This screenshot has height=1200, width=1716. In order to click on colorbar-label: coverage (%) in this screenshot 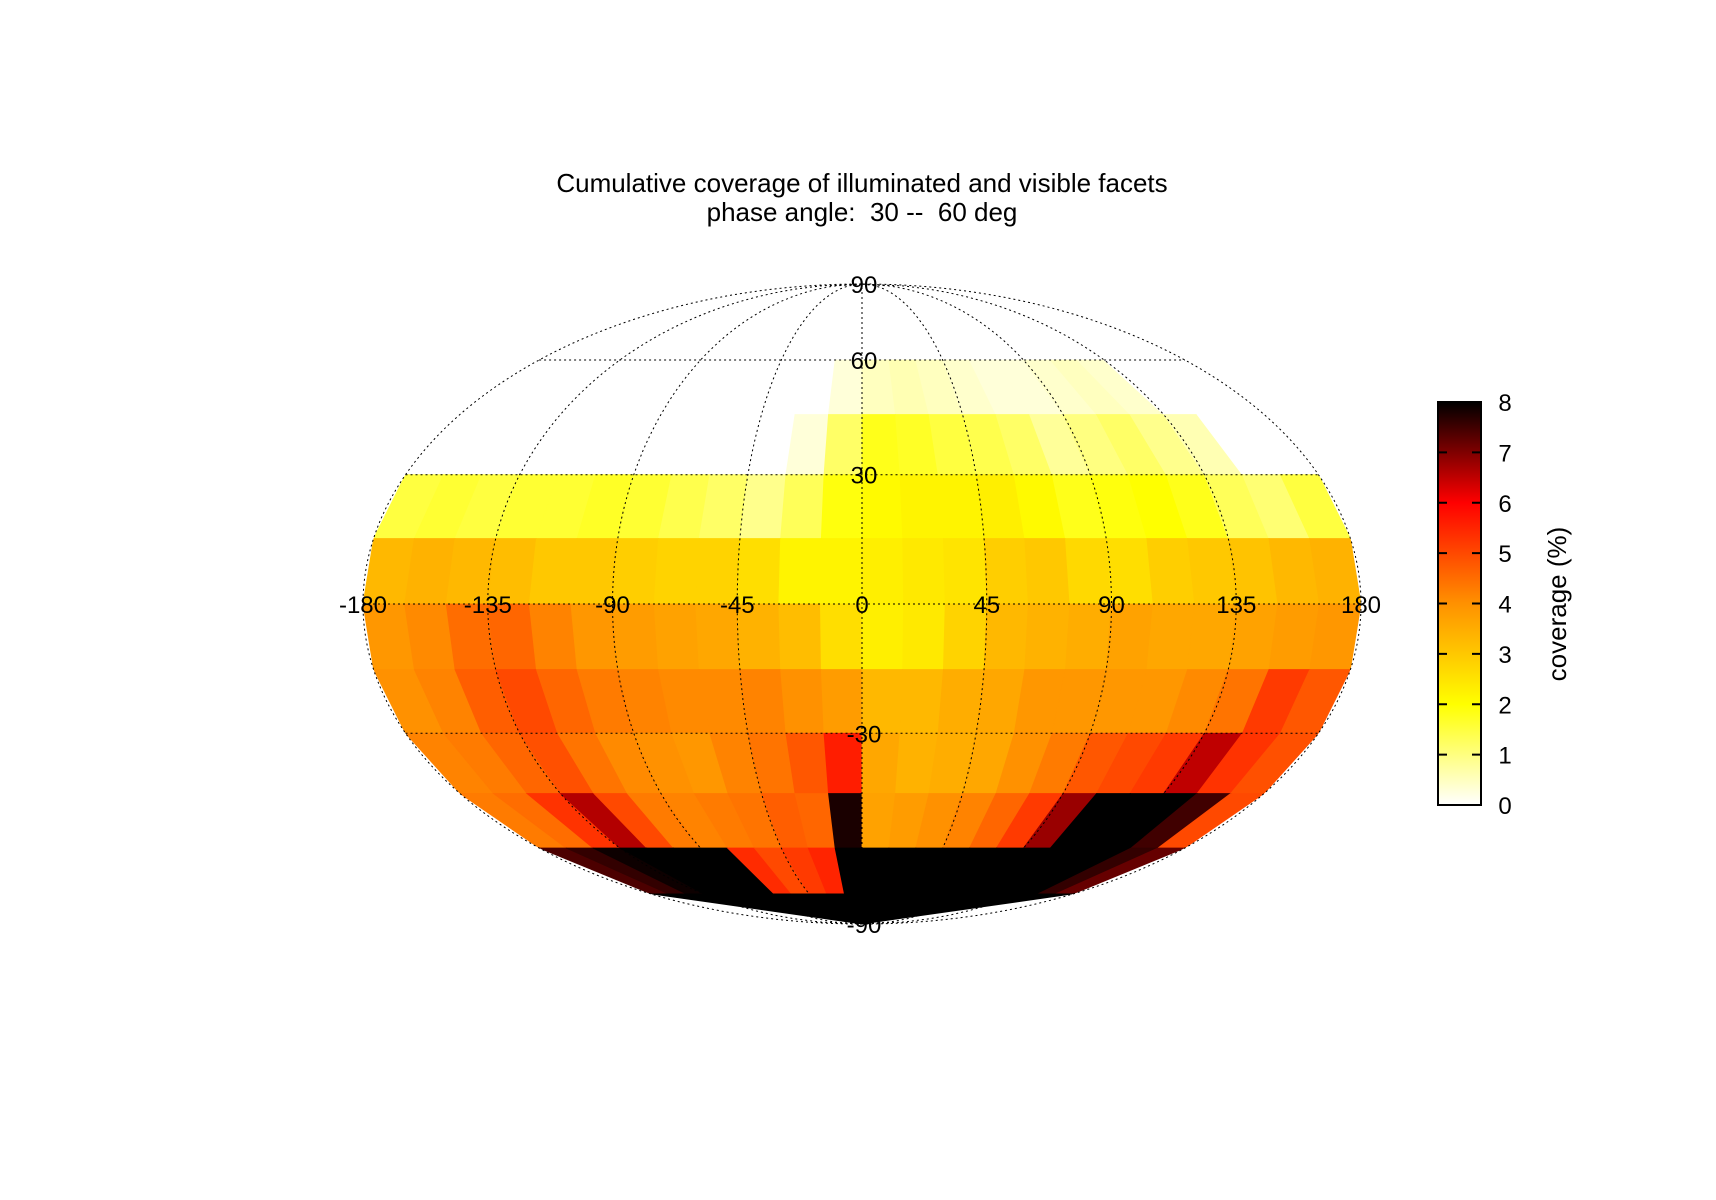, I will do `click(1557, 604)`.